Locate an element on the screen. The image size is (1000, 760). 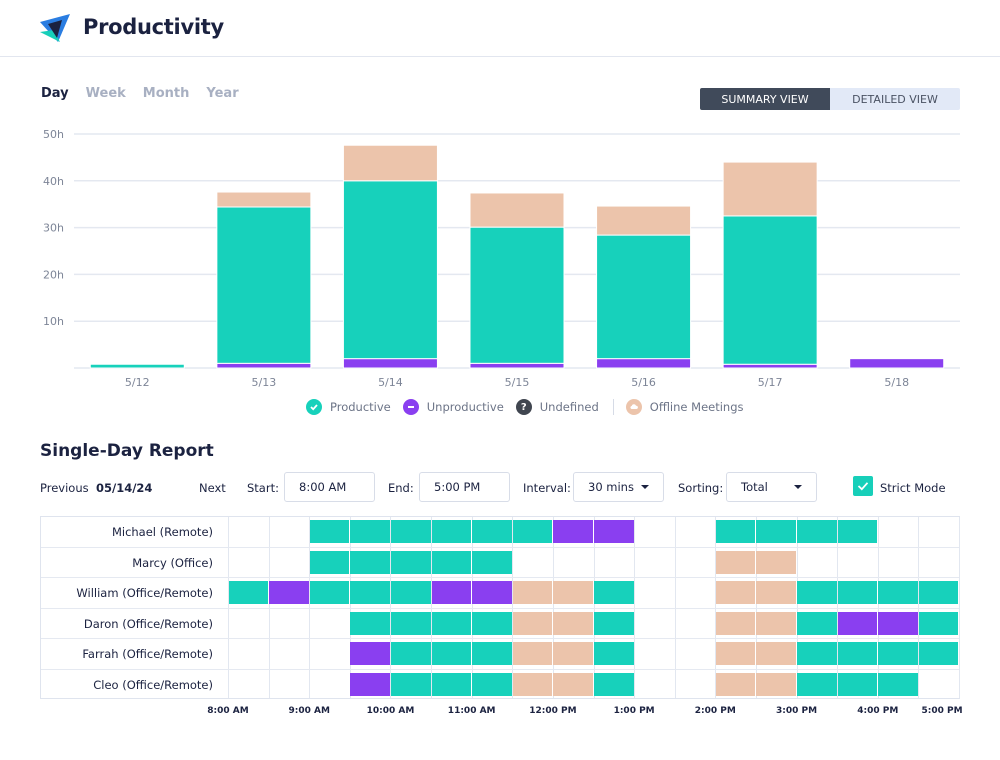
start-time-input: 8:00 AM is located at coordinates (329, 487).